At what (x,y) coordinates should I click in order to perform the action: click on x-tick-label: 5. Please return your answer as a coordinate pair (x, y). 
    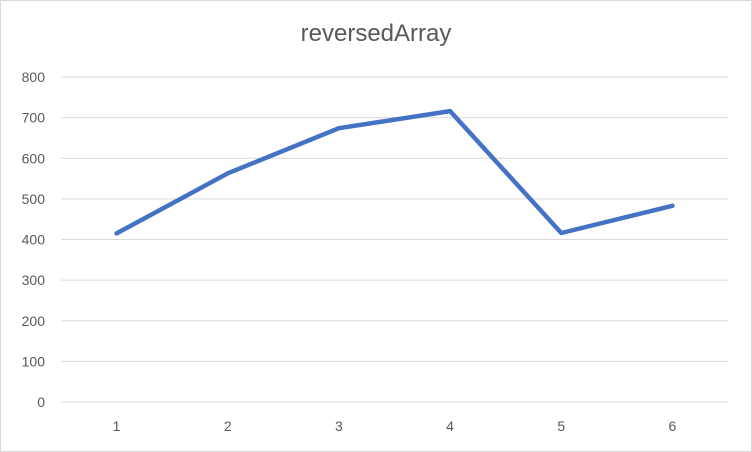
    Looking at the image, I should click on (561, 426).